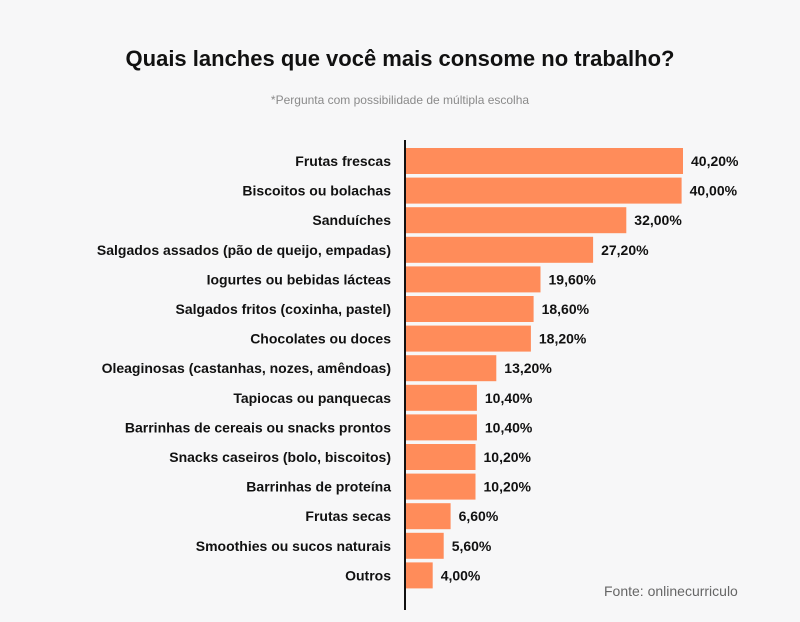 This screenshot has height=622, width=800. I want to click on category-label: Tapiocas ou panquecas, so click(312, 398).